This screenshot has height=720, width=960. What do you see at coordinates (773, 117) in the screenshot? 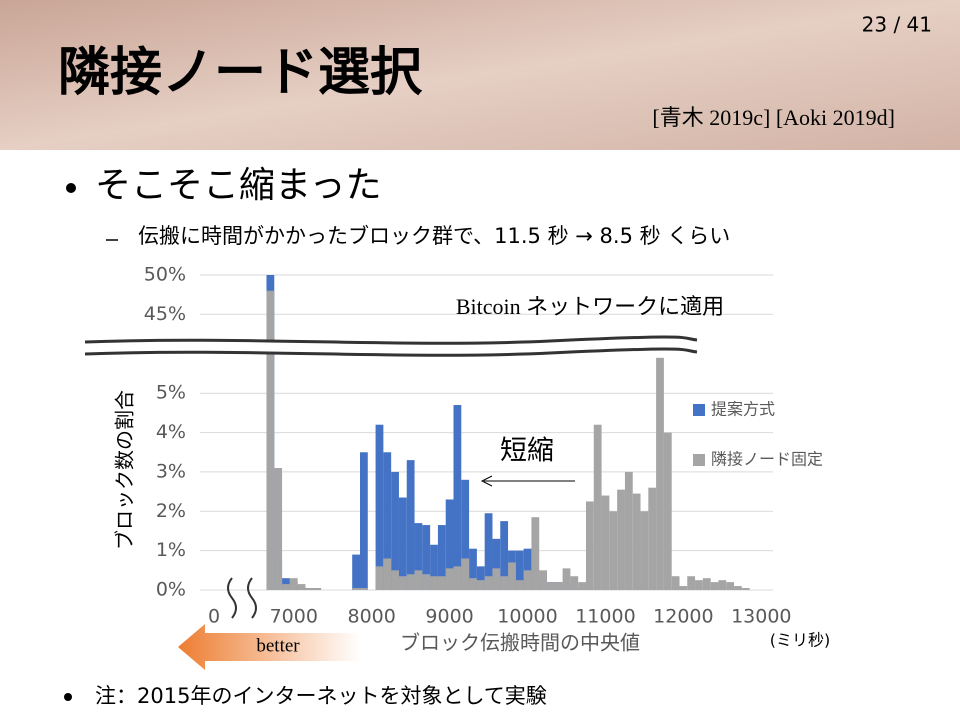
I see `citation: [青木 2019c] [Aoki 2019d]` at bounding box center [773, 117].